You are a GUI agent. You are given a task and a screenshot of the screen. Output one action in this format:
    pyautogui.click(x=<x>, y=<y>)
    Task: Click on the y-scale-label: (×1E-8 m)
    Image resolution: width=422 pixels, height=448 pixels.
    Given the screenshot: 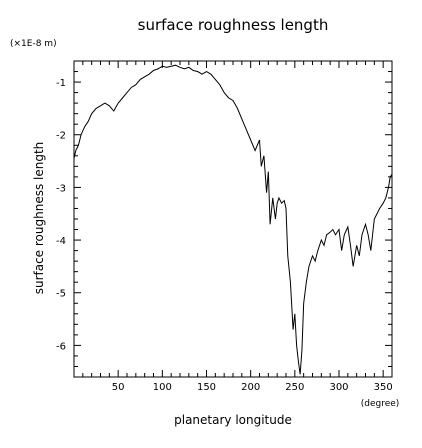 What is the action you would take?
    pyautogui.click(x=33, y=44)
    